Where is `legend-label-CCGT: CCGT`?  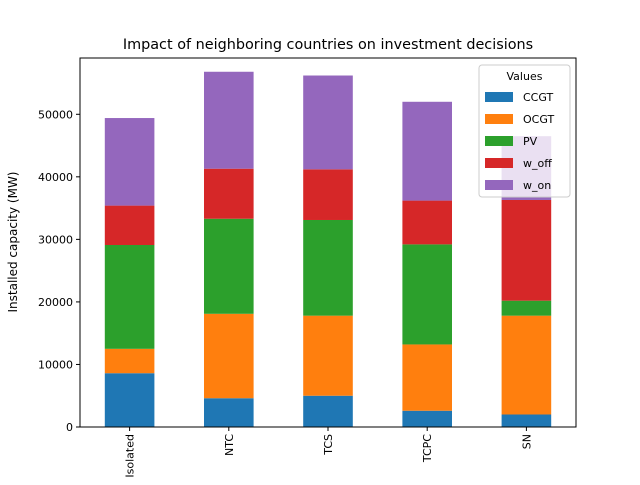
legend-label-CCGT: CCGT is located at coordinates (538, 97).